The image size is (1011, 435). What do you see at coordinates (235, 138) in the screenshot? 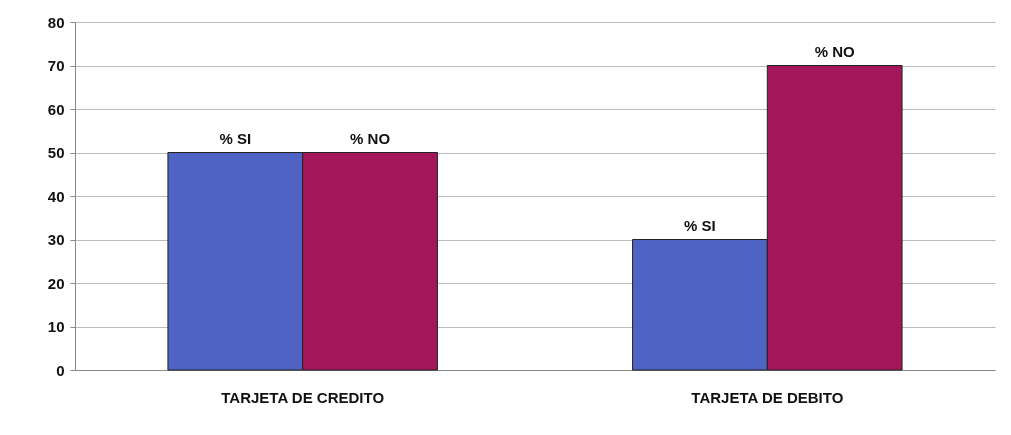
I see `series-label: % SI` at bounding box center [235, 138].